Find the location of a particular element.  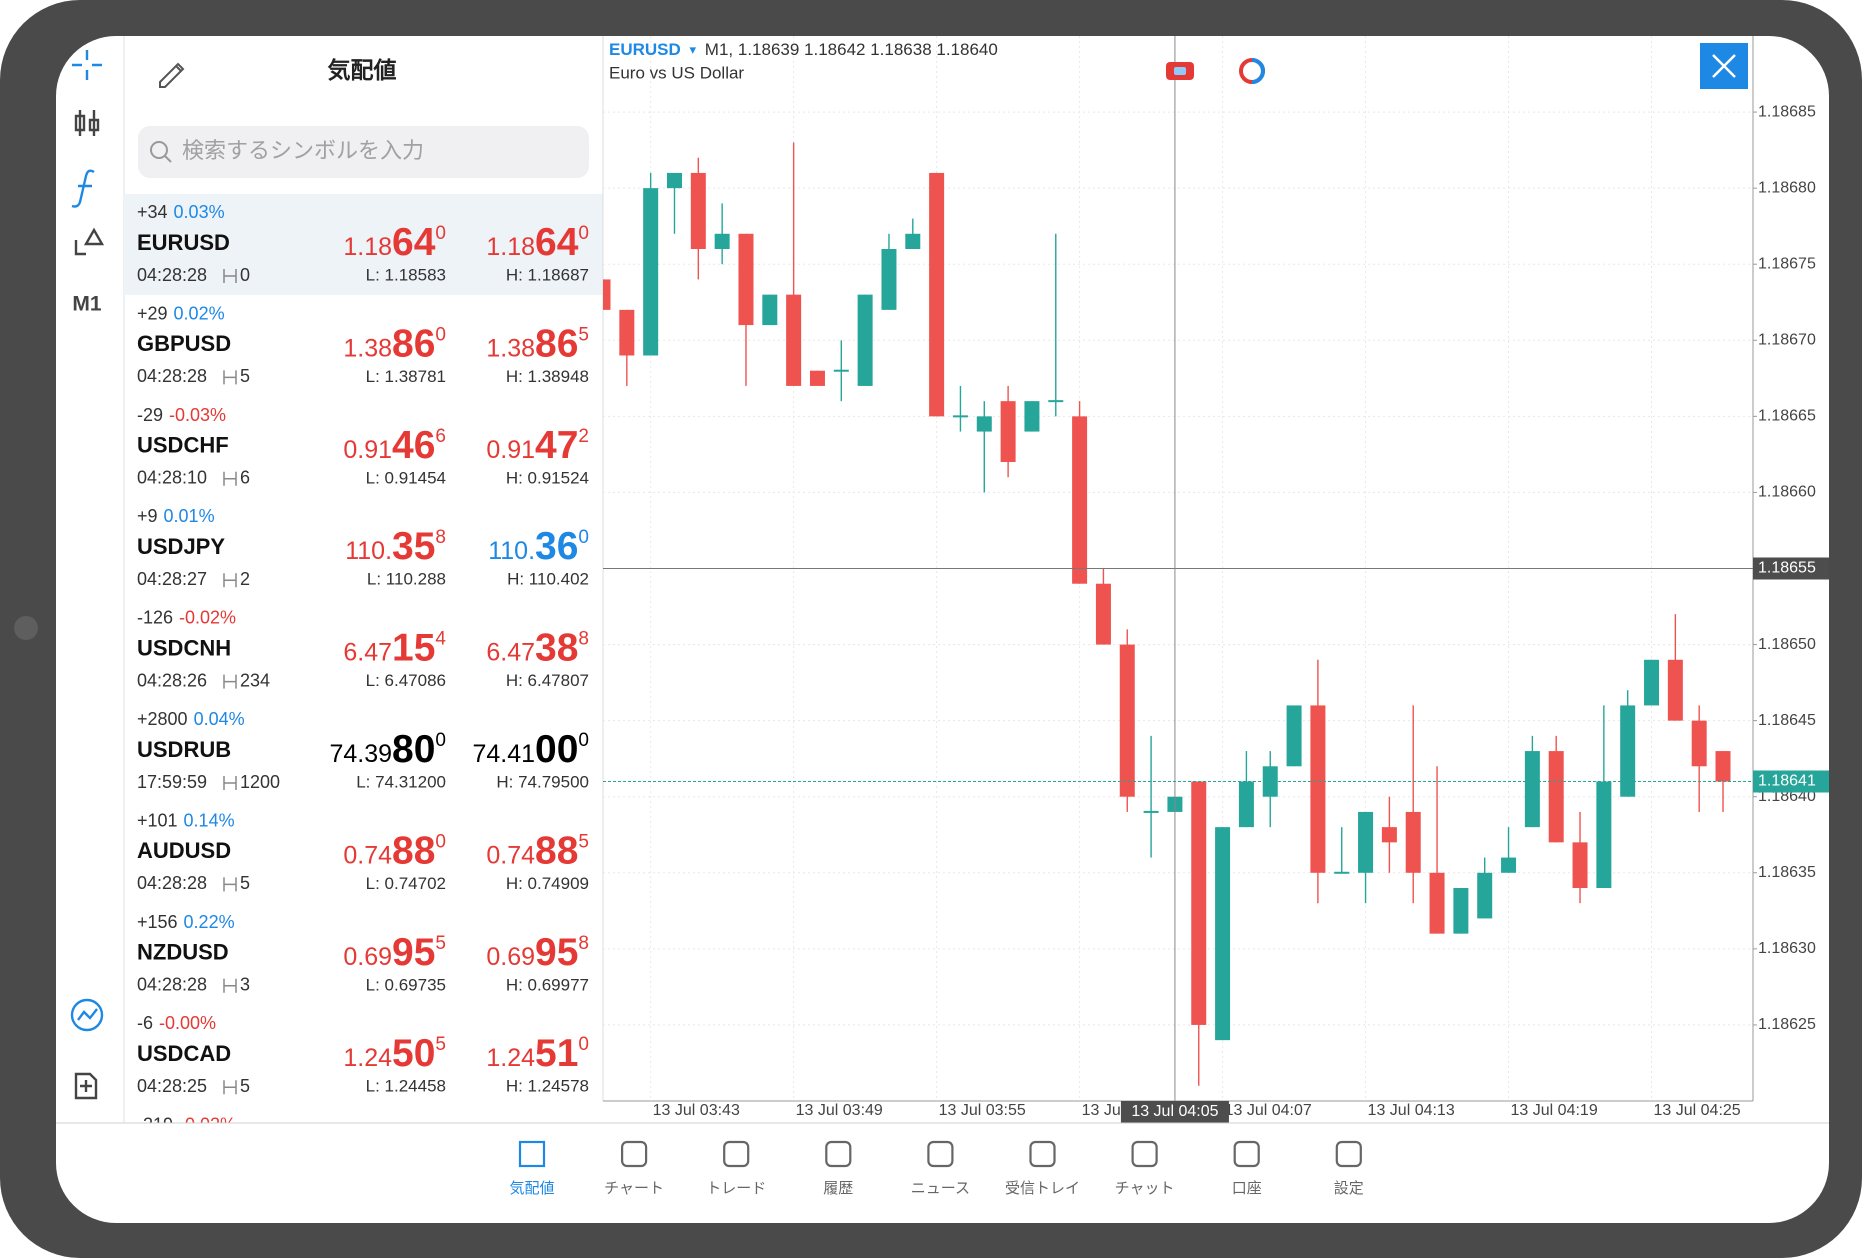

edit-icon is located at coordinates (172, 75).